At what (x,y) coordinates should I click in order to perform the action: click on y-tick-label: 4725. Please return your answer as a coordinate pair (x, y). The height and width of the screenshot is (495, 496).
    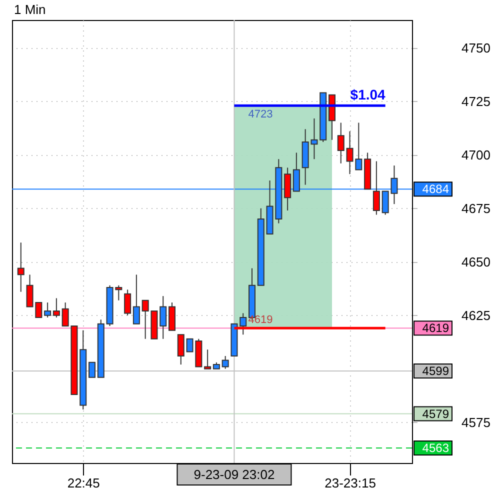
    Looking at the image, I should click on (476, 101).